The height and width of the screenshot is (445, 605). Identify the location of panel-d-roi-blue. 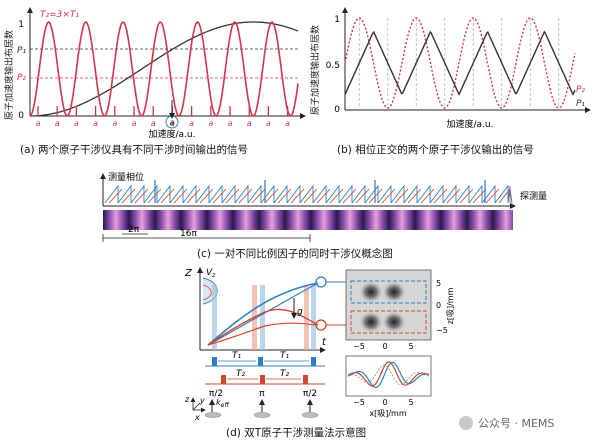
(388, 292).